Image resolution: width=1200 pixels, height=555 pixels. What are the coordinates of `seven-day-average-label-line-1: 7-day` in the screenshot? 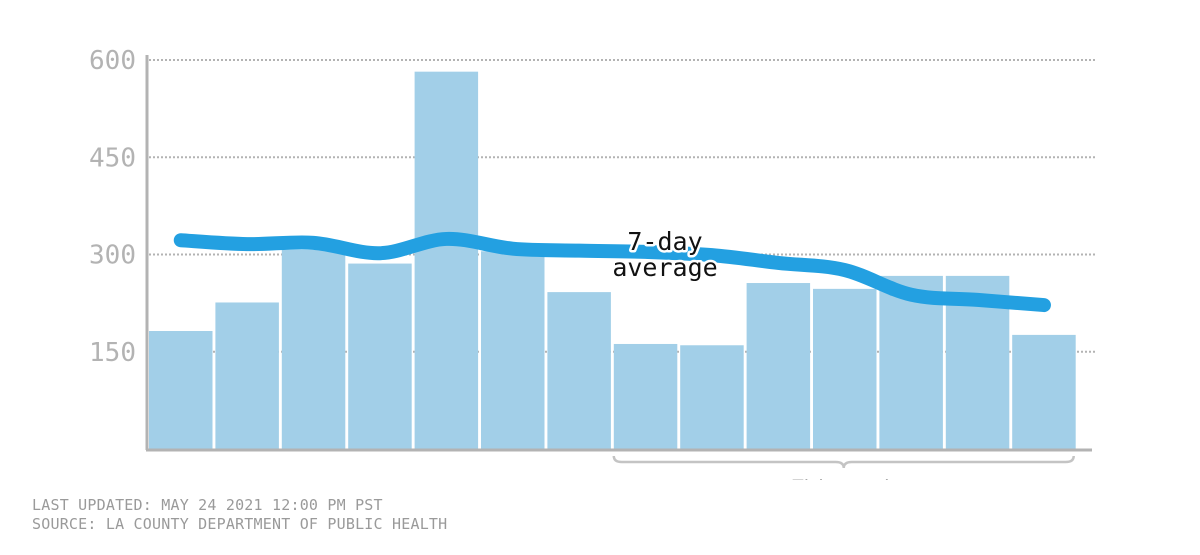 It's located at (664, 241).